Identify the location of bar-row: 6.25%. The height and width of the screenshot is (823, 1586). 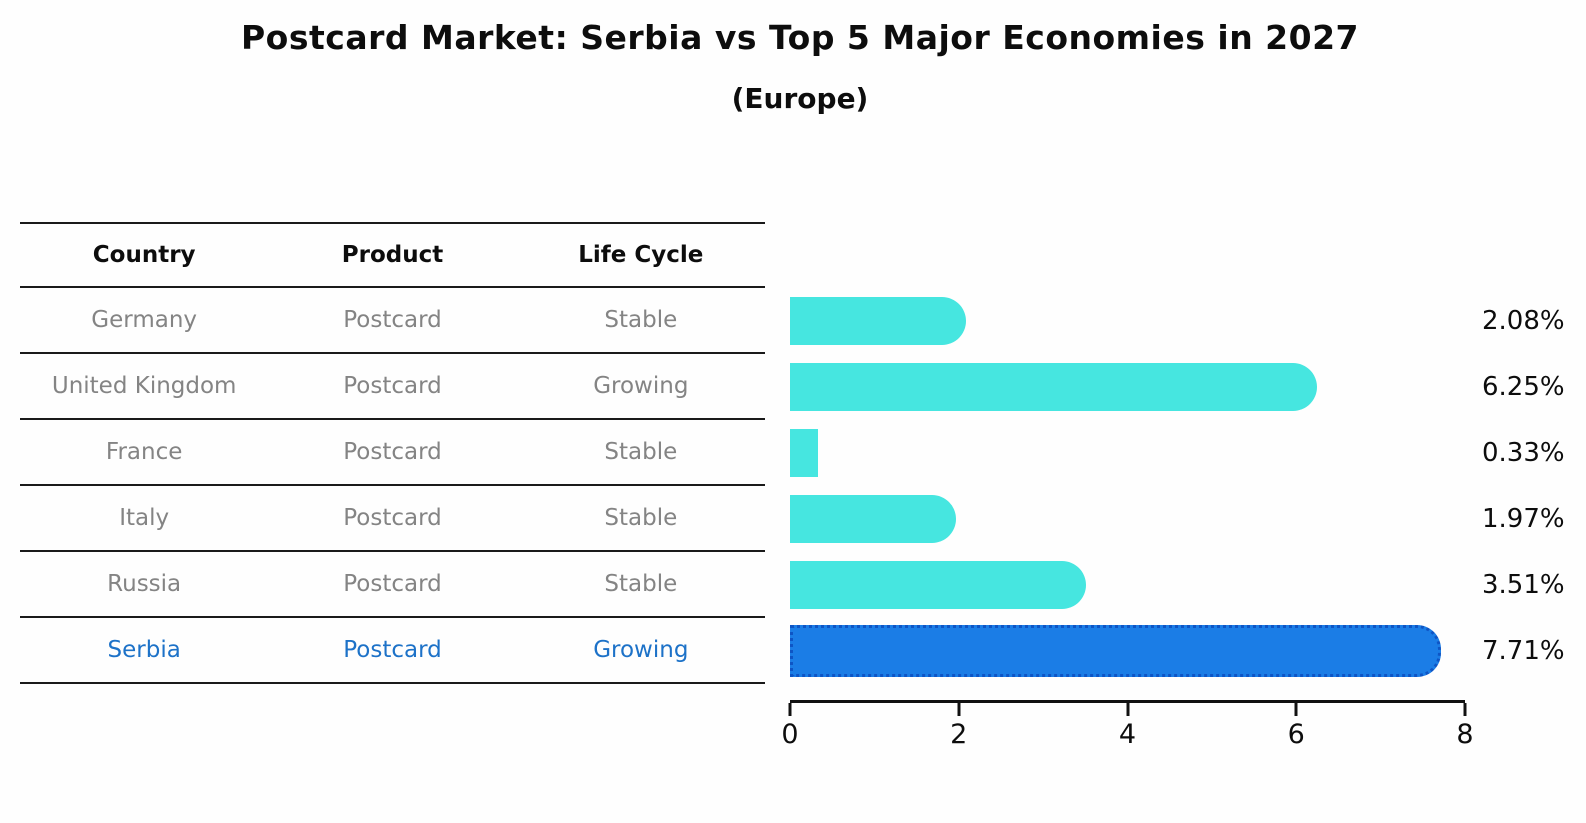
(1177, 387).